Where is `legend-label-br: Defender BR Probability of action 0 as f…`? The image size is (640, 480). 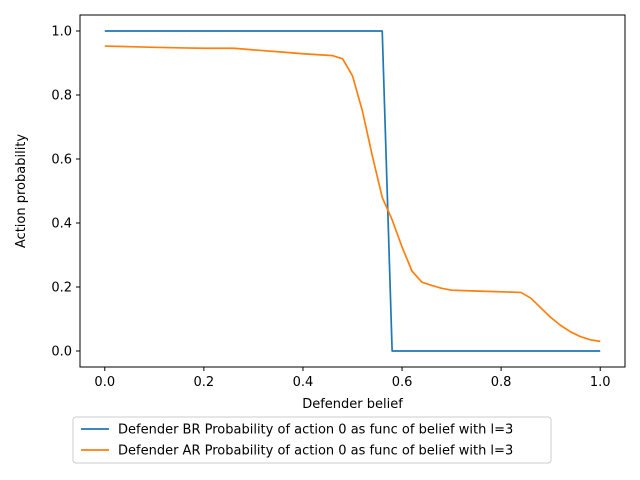 legend-label-br: Defender BR Probability of action 0 as f… is located at coordinates (315, 430).